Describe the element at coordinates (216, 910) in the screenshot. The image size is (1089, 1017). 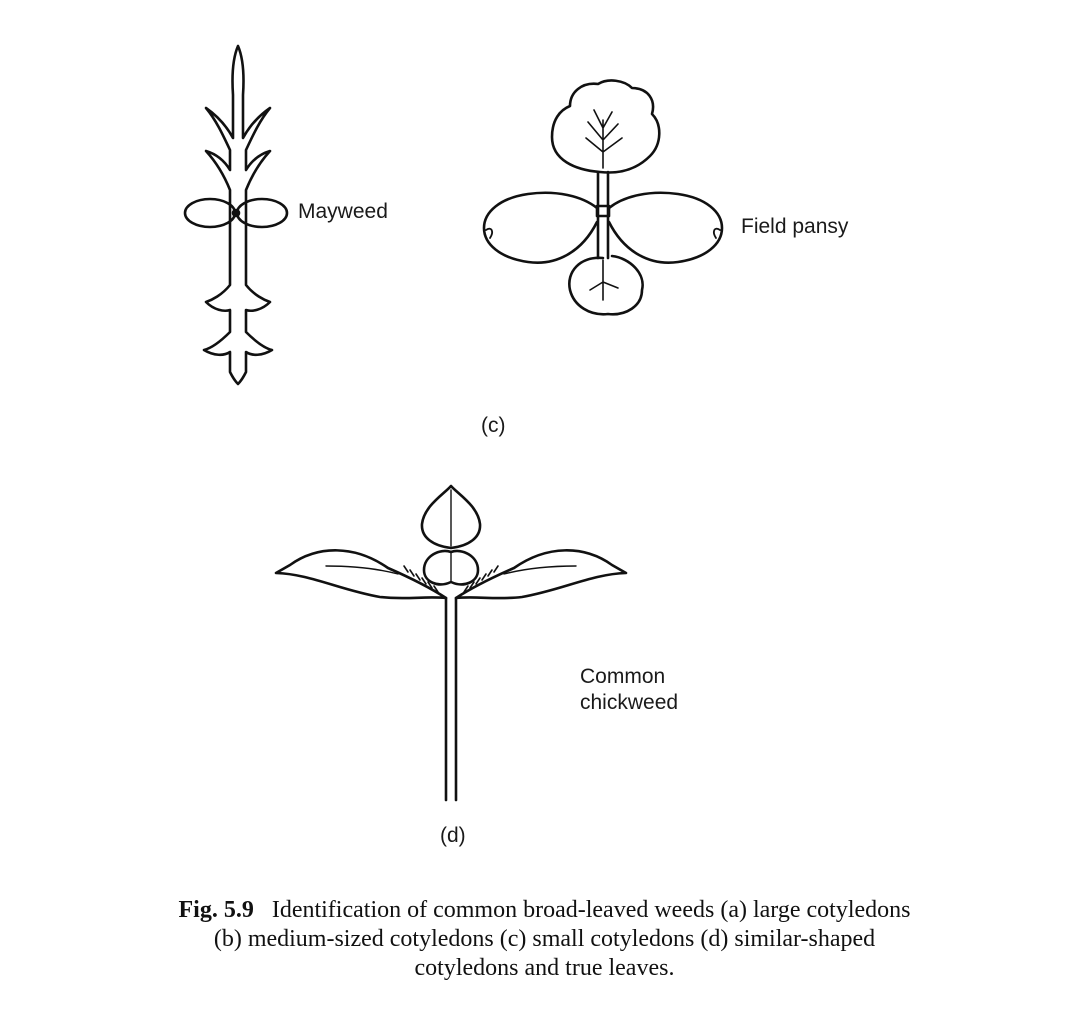
I see `figure-number: Fig. 5.9` at that location.